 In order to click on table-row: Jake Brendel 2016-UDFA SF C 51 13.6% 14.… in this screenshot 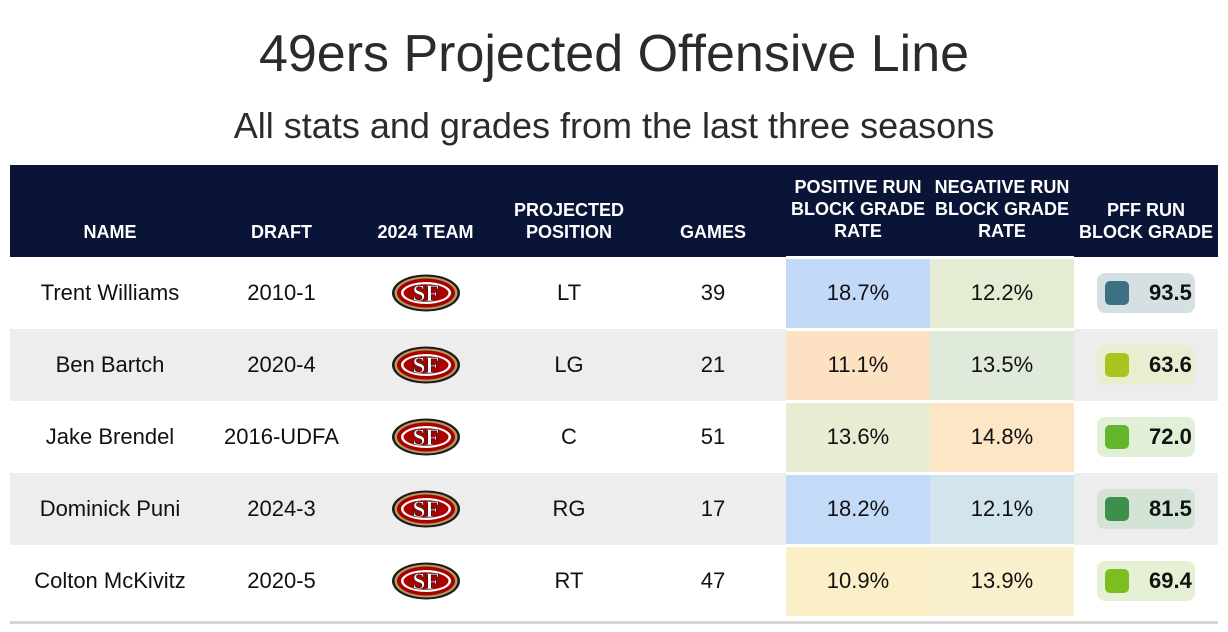, I will do `click(614, 437)`.